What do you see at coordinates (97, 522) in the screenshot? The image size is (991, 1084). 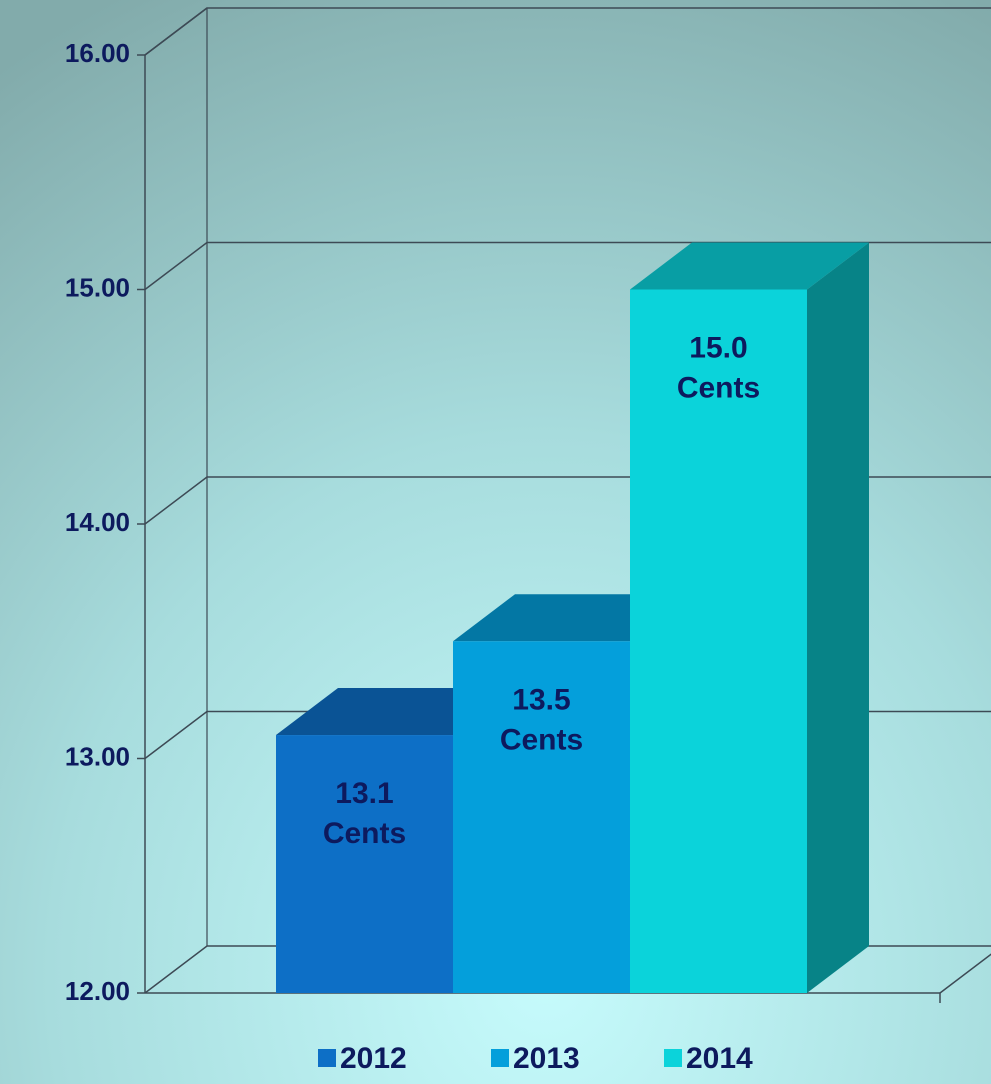 I see `y-tick-label: 14.00` at bounding box center [97, 522].